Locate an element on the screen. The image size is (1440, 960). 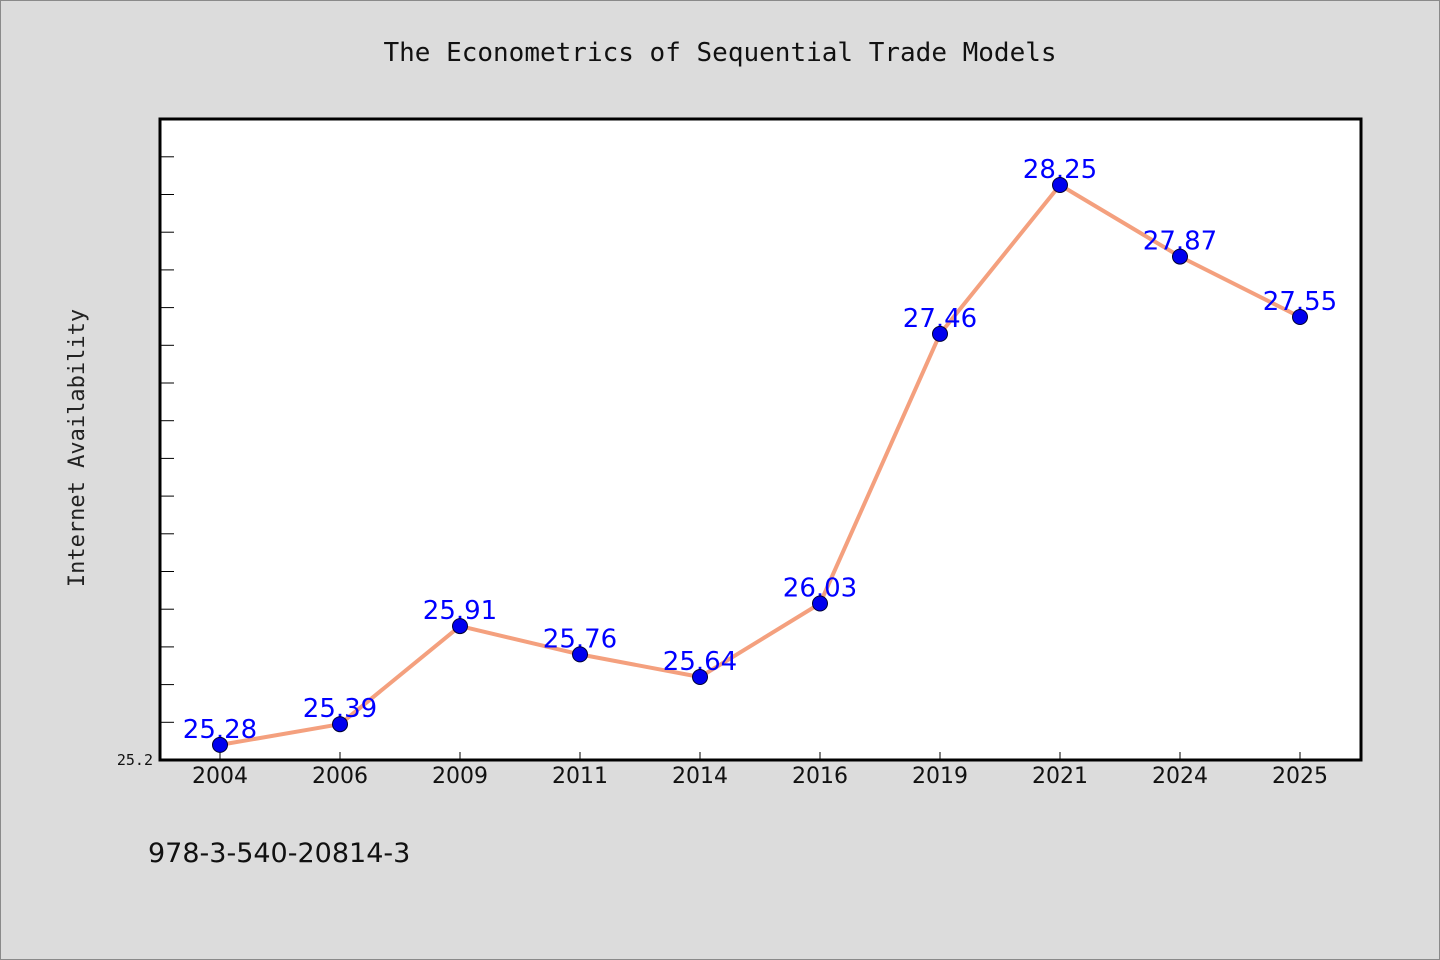
x-tick-label: 2025 is located at coordinates (1300, 776).